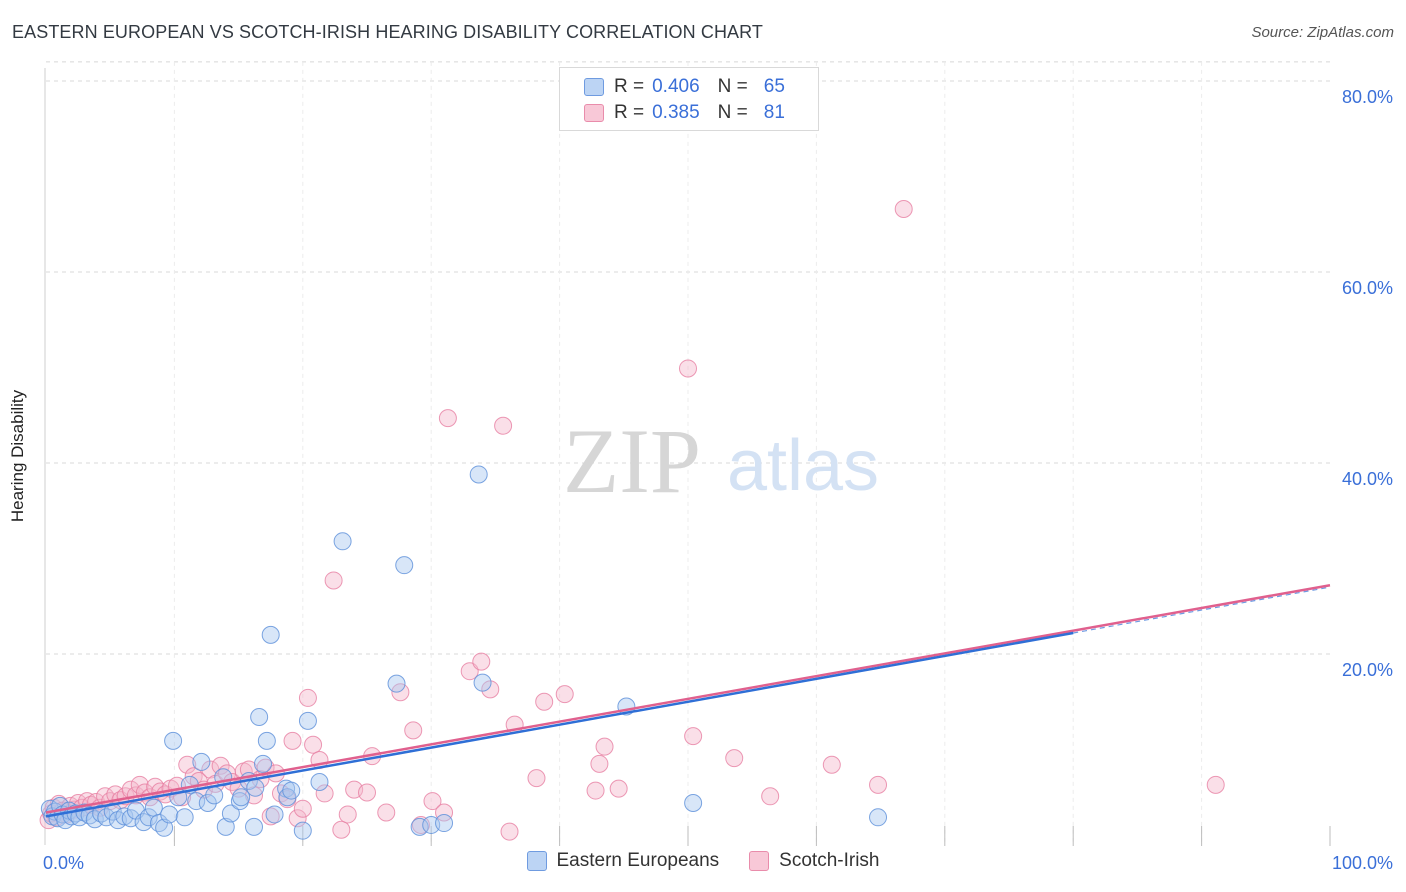 This screenshot has height=892, width=1406. Describe the element at coordinates (632, 461) in the screenshot. I see `watermark-zip: ZIP` at that location.